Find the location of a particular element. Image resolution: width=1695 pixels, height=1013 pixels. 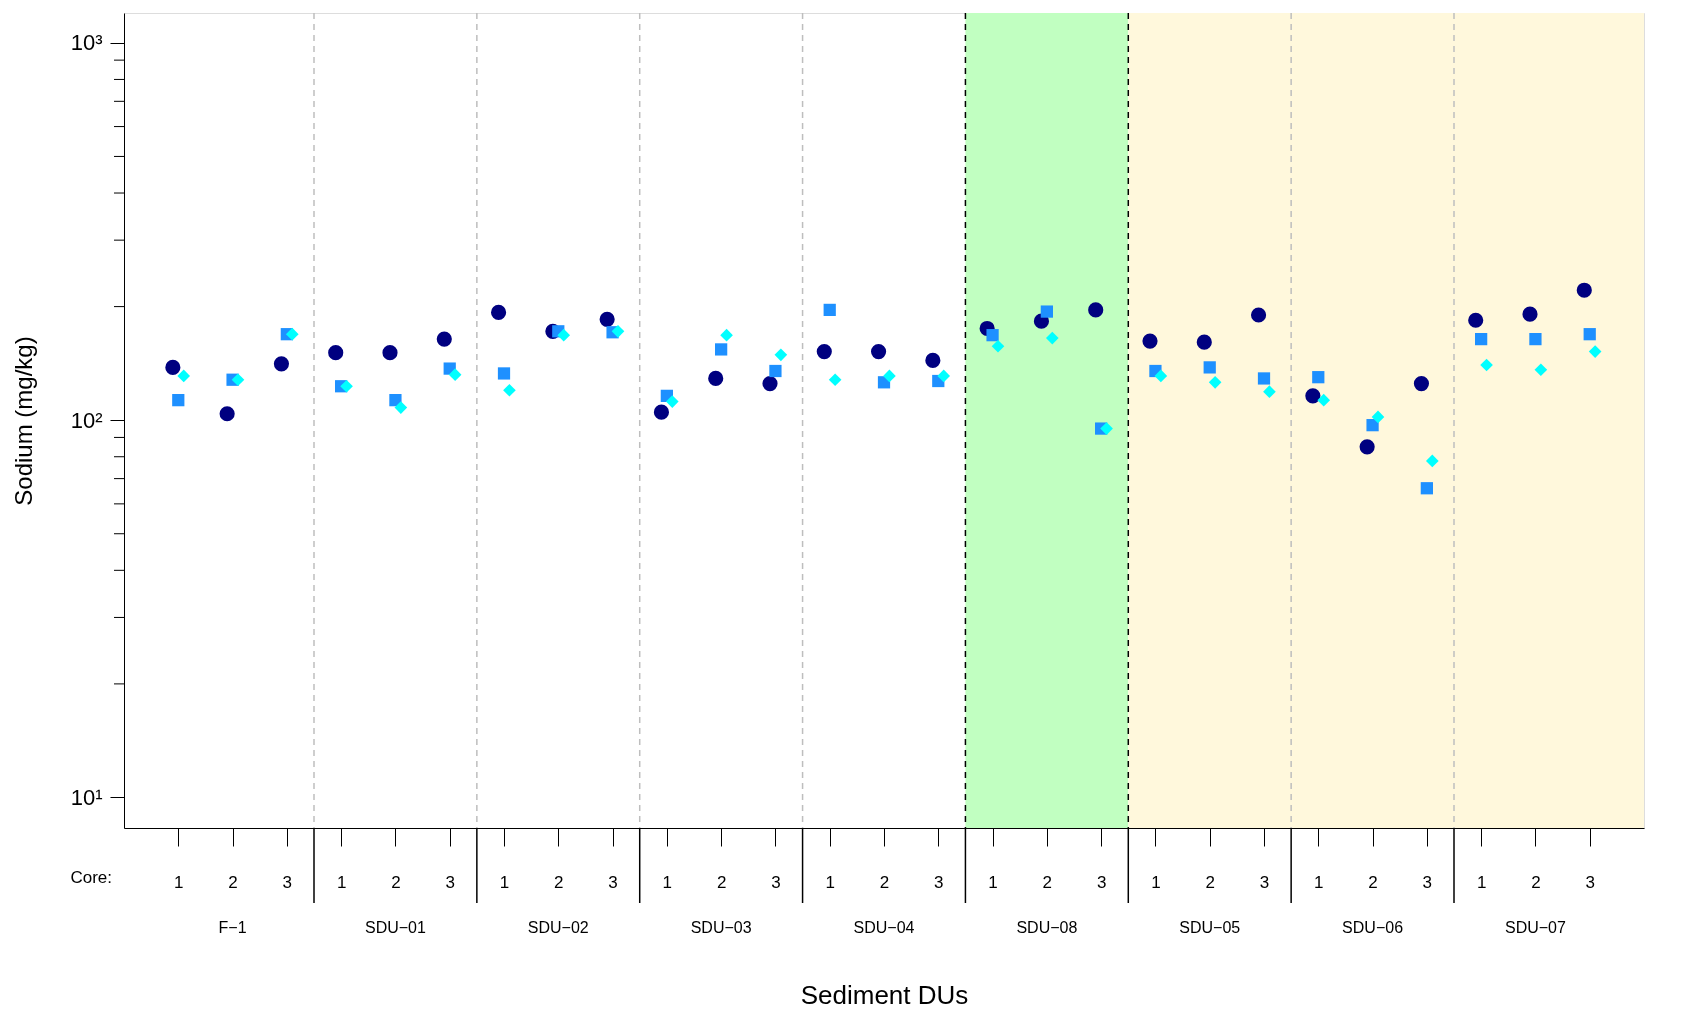

text: SDU−06 is located at coordinates (1373, 927).